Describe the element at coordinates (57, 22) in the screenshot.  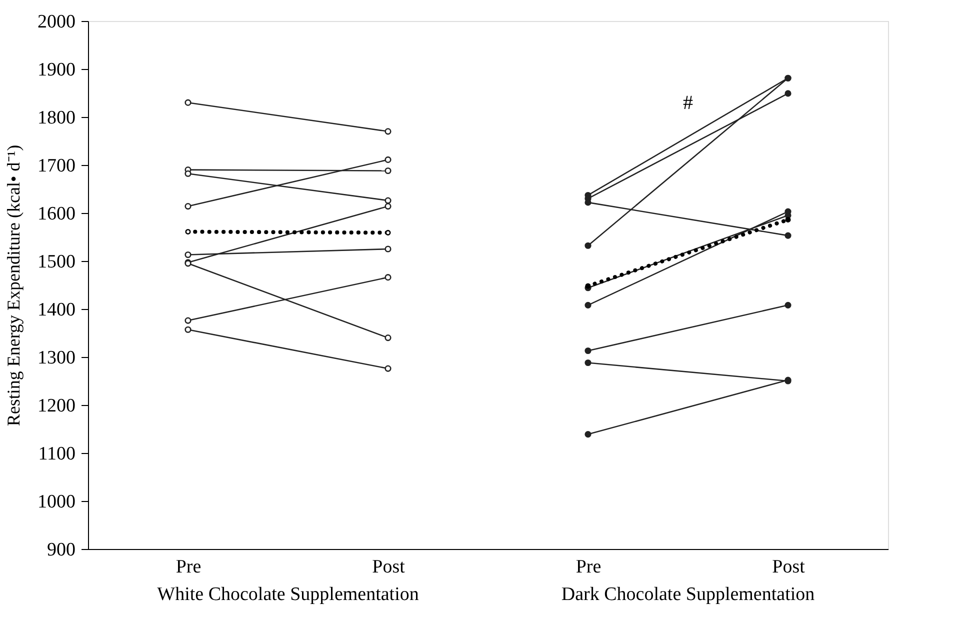
I see `y-tick-label: 2000` at that location.